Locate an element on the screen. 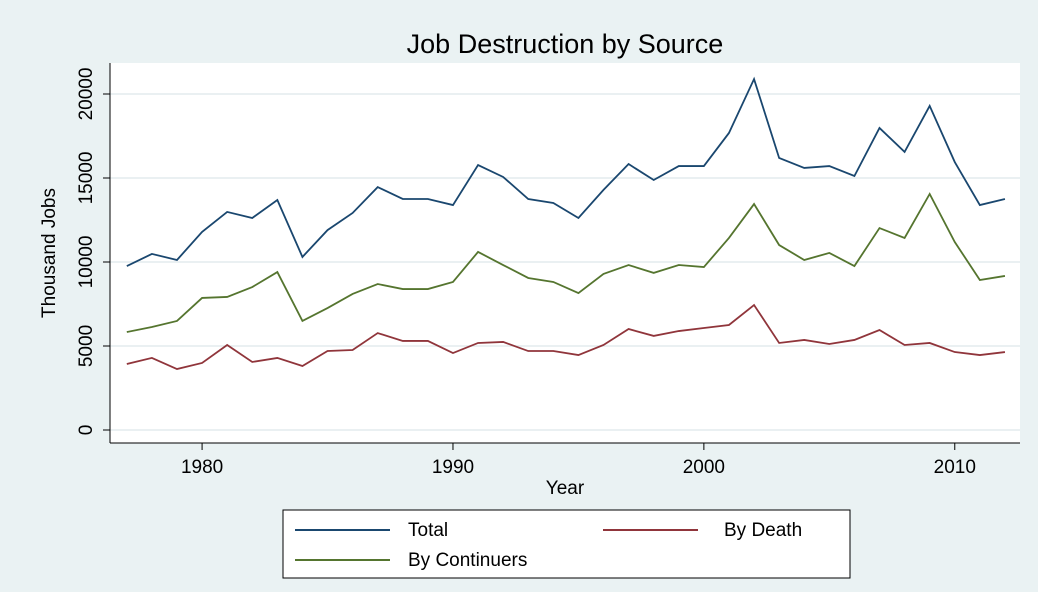 The width and height of the screenshot is (1038, 592). x-tick-label: 2000 is located at coordinates (704, 467).